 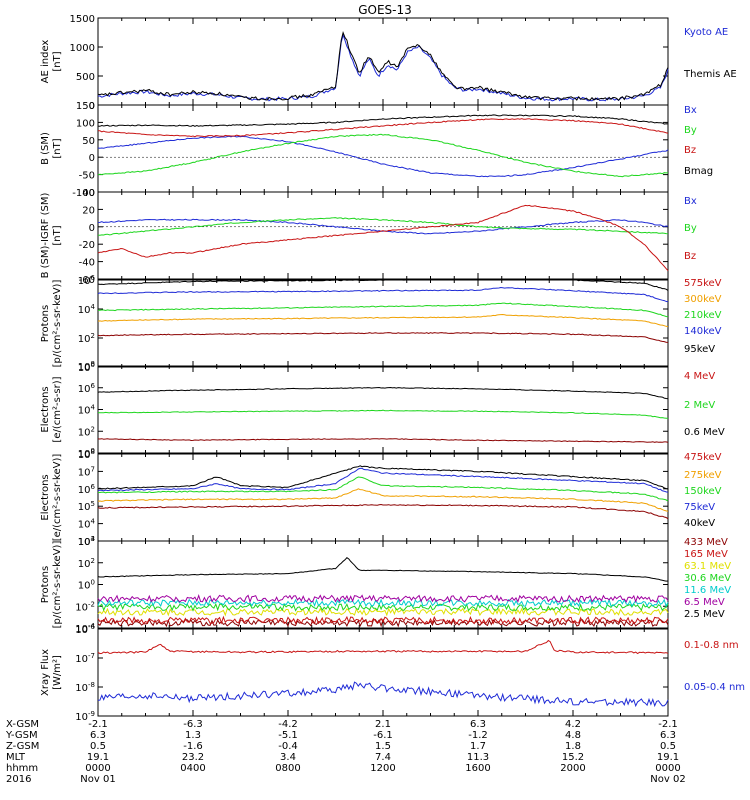 What do you see at coordinates (478, 746) in the screenshot?
I see `x-axis-value: 1.7` at bounding box center [478, 746].